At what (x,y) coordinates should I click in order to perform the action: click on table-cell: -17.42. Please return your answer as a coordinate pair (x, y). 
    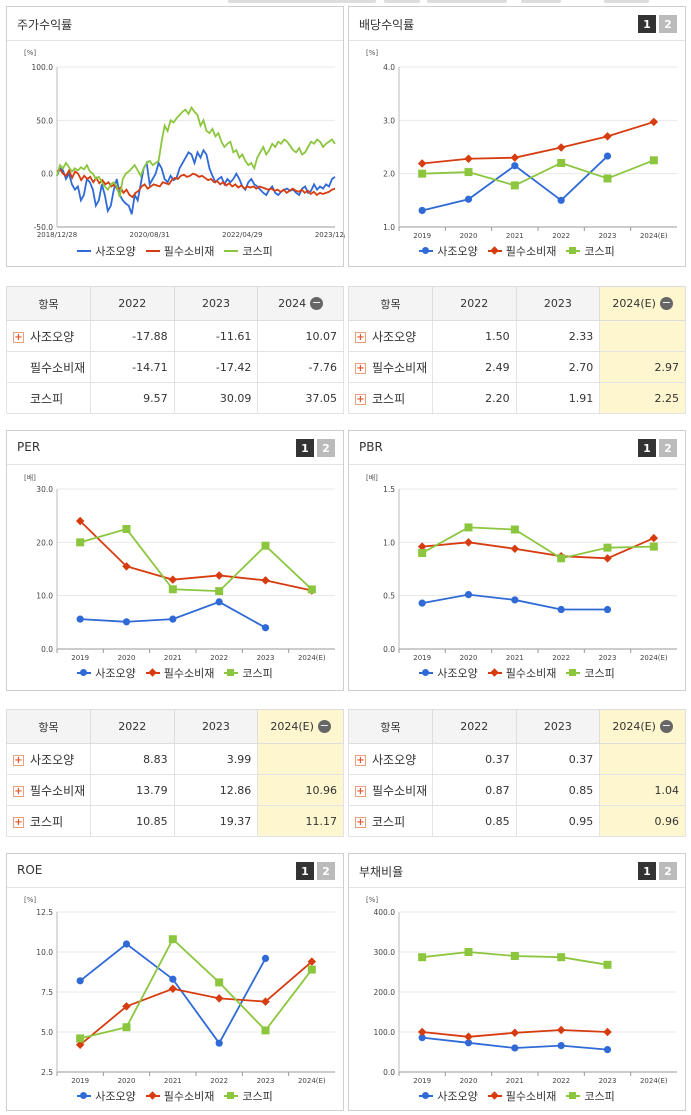
    Looking at the image, I should click on (216, 367).